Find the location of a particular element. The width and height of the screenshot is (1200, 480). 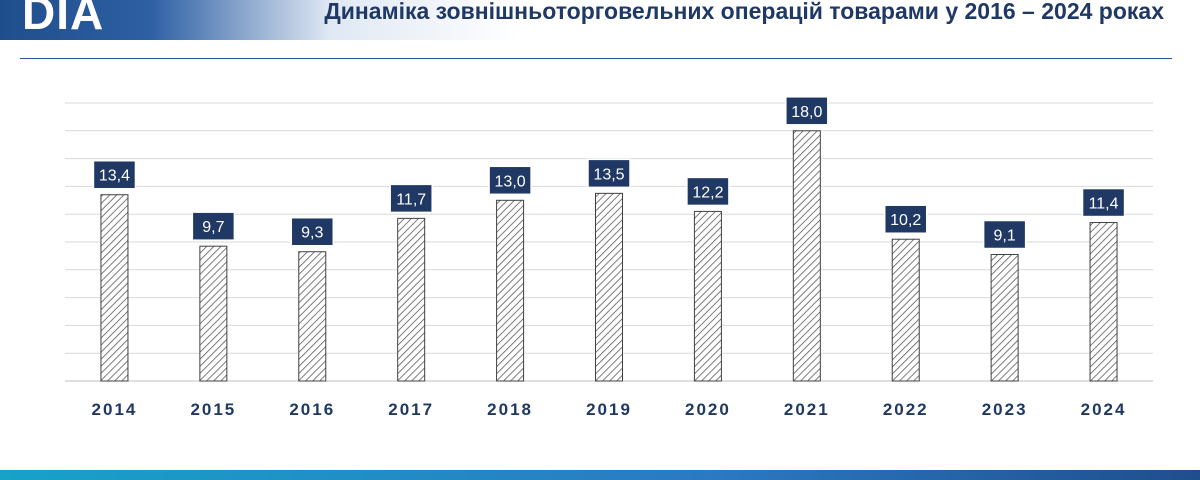

value-label: 18,0 is located at coordinates (806, 112).